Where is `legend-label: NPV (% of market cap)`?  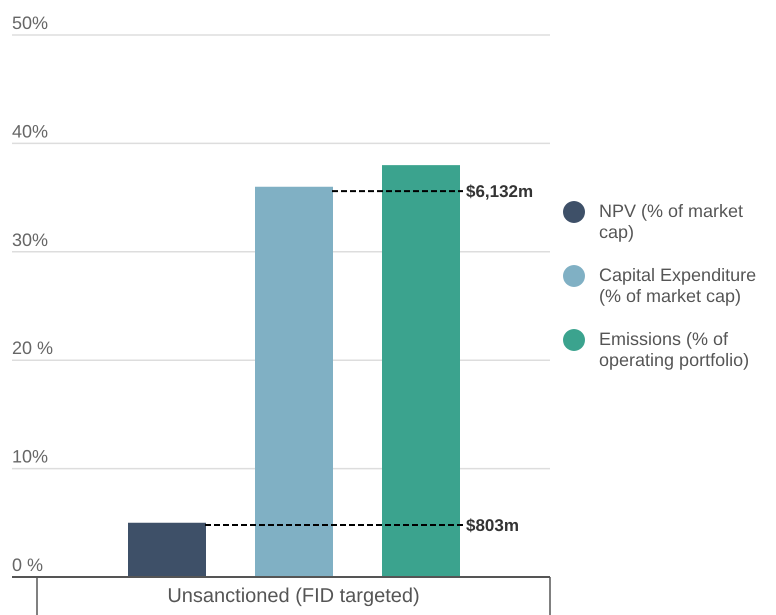 legend-label: NPV (% of market cap) is located at coordinates (671, 222).